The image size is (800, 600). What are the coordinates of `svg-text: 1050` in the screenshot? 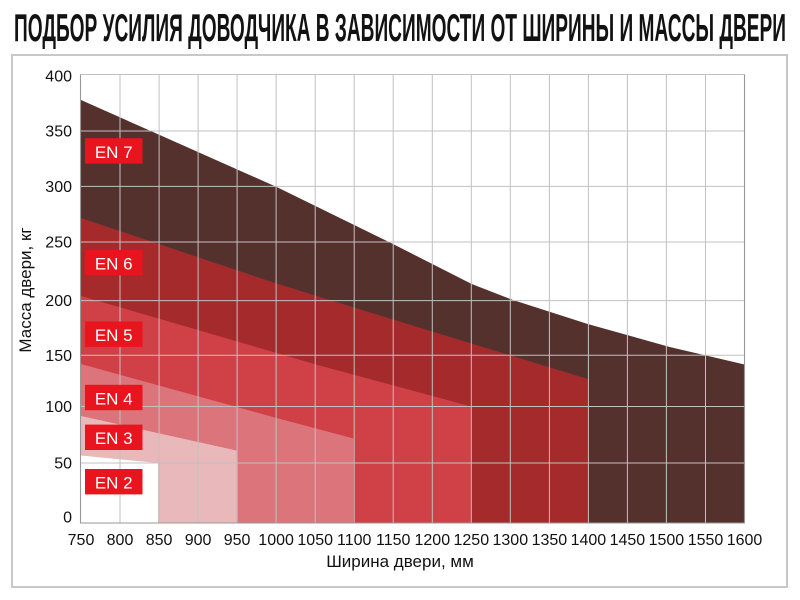 It's located at (315, 540).